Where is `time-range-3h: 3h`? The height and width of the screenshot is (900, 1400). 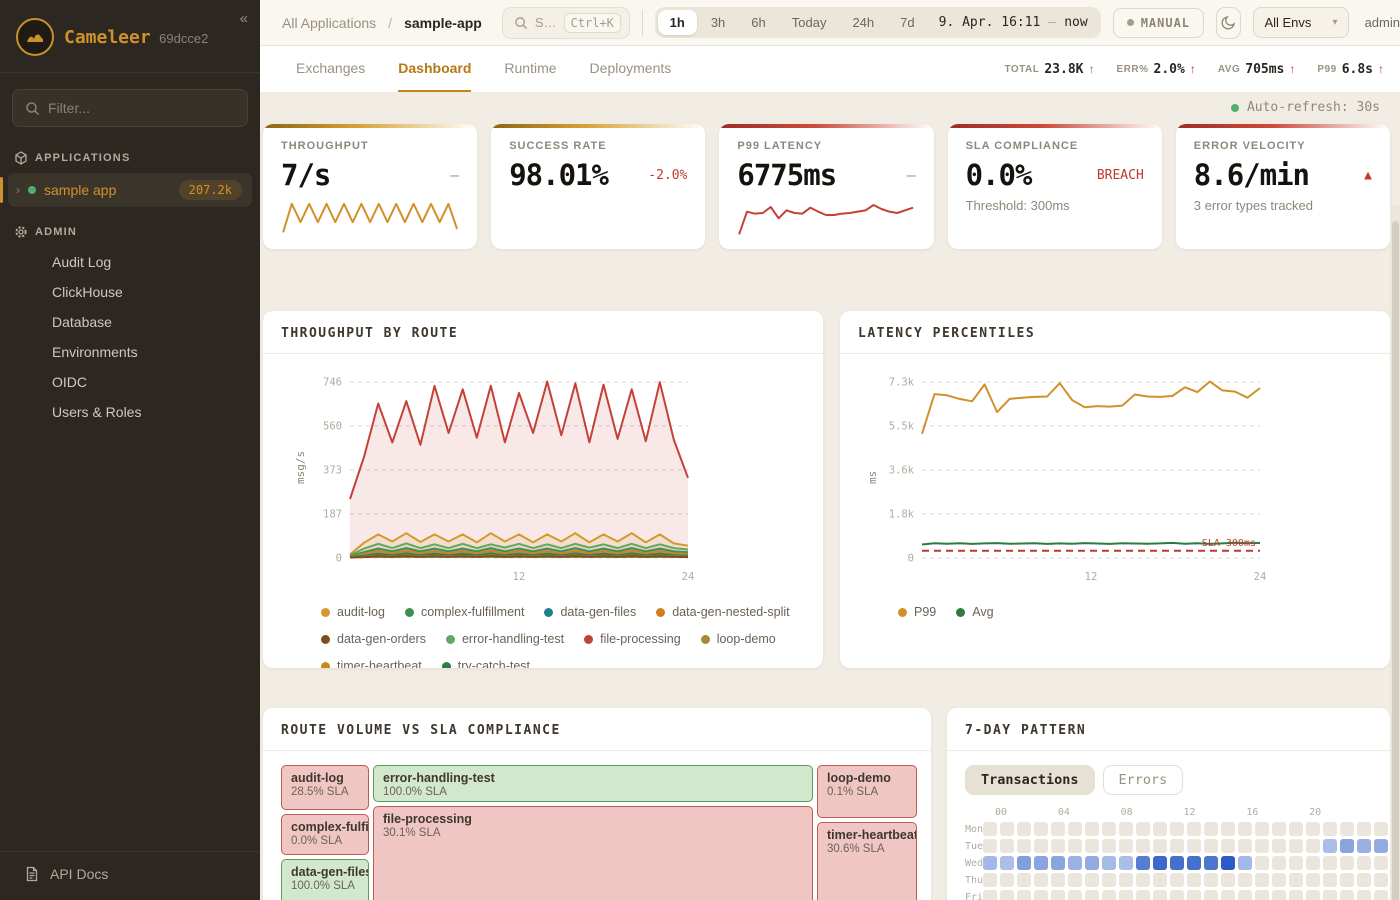 time-range-3h: 3h is located at coordinates (718, 22).